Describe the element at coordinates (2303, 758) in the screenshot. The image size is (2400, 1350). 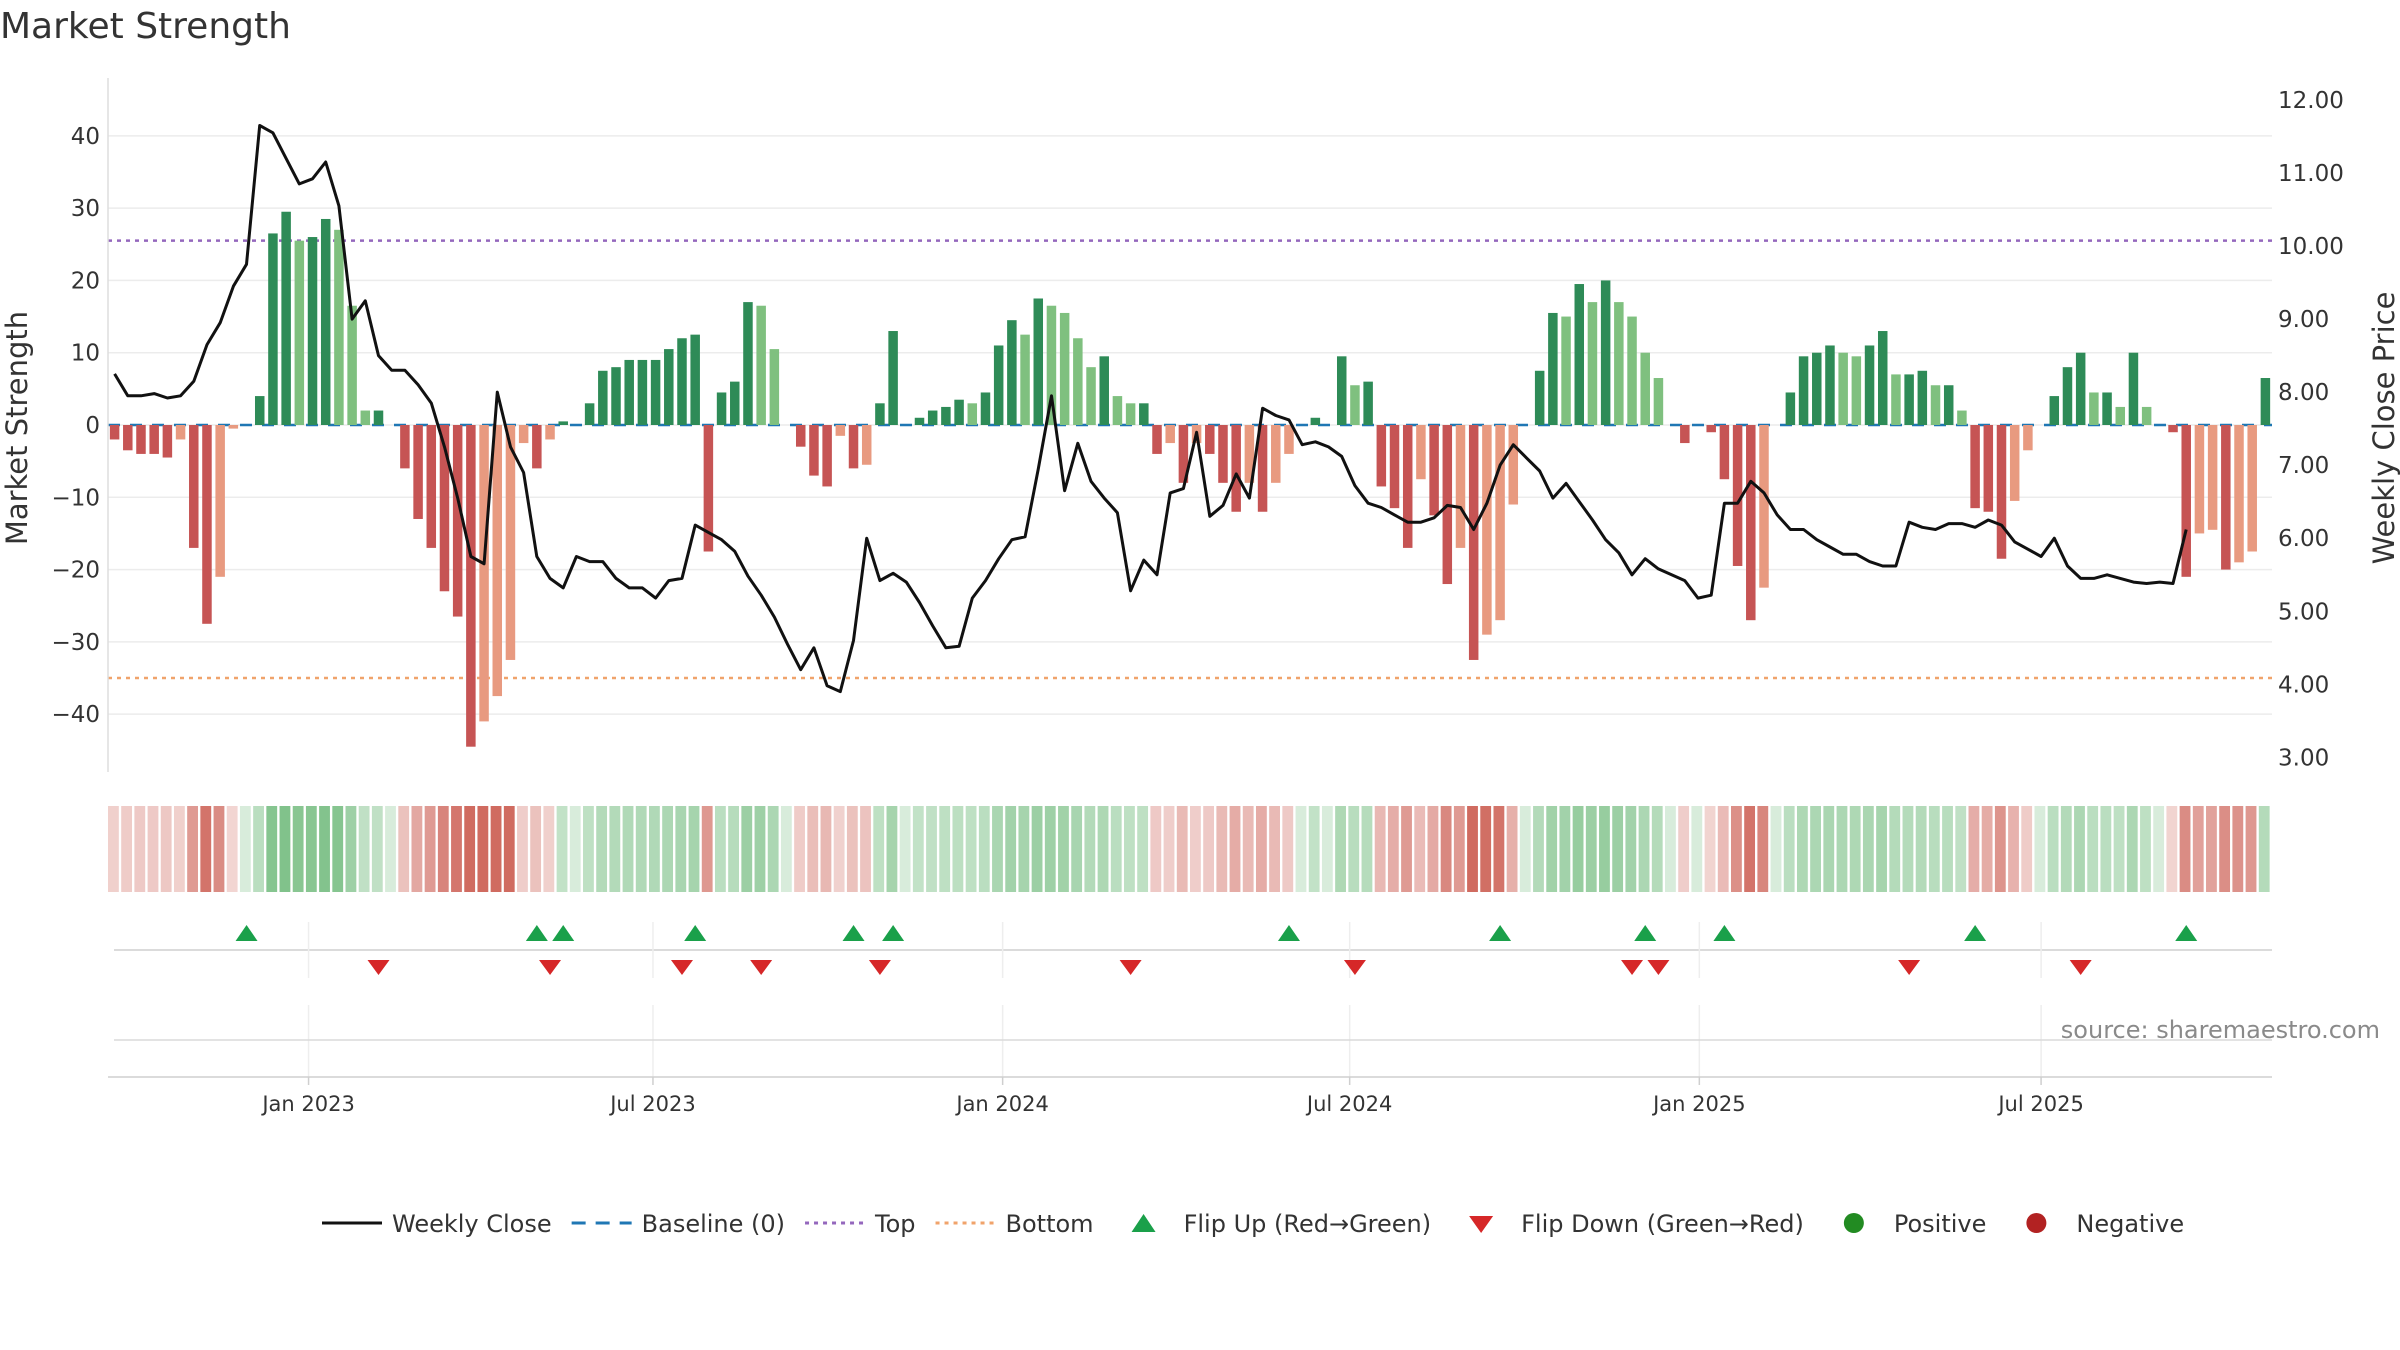
I see `right-tick-label: 3.00` at that location.